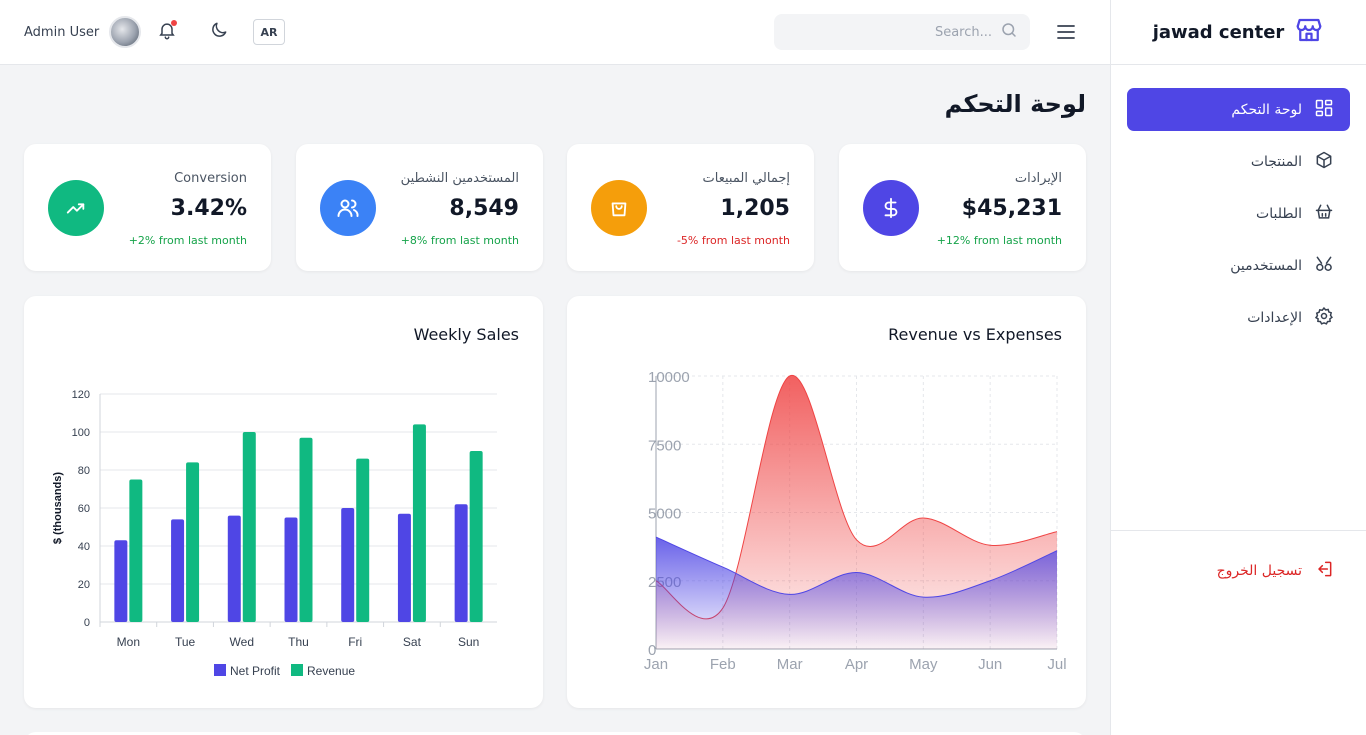  I want to click on logout-icon, so click(1324, 571).